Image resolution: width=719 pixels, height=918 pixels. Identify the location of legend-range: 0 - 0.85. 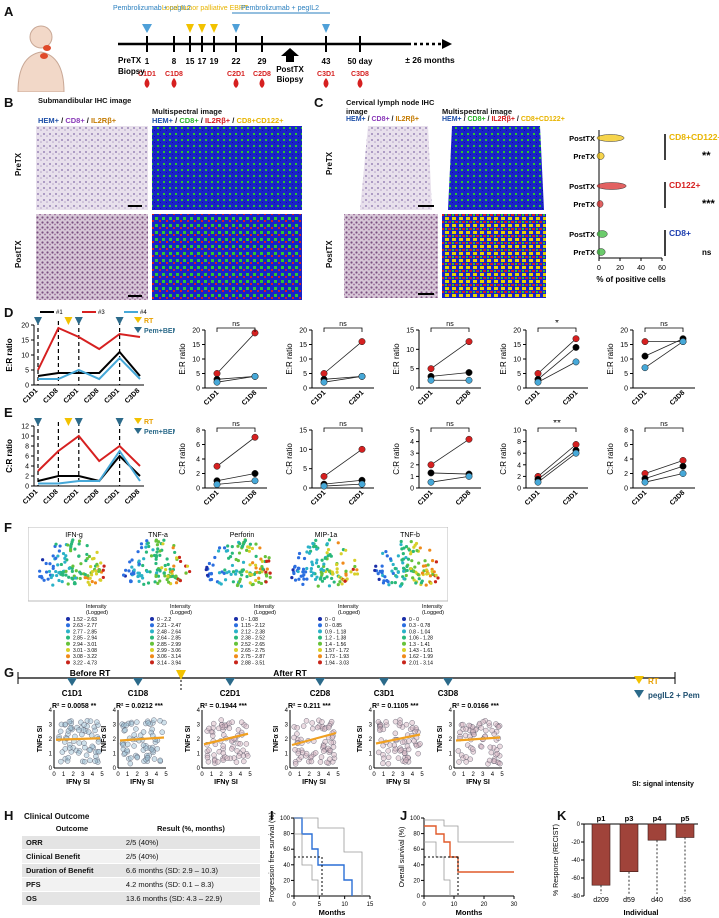
(333, 626).